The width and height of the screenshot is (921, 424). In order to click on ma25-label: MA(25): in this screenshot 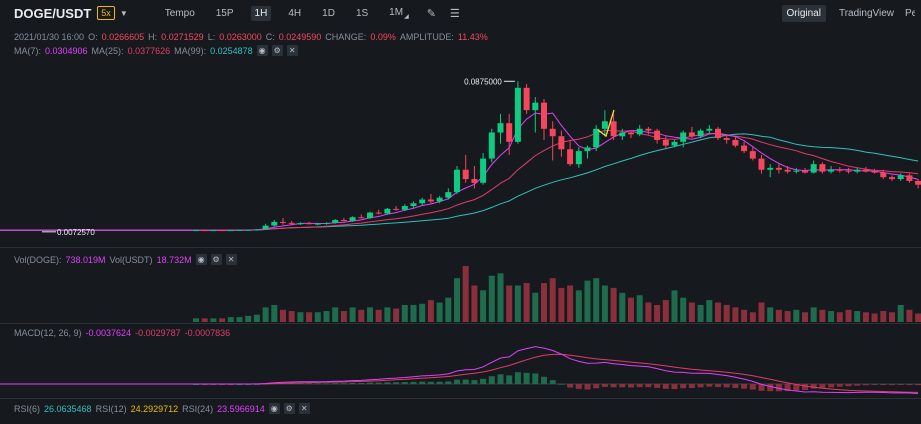, I will do `click(107, 50)`.